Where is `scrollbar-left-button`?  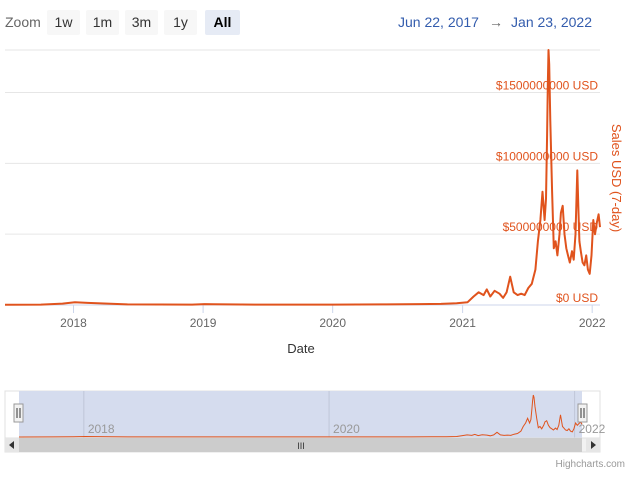
scrollbar-left-button is located at coordinates (12, 445).